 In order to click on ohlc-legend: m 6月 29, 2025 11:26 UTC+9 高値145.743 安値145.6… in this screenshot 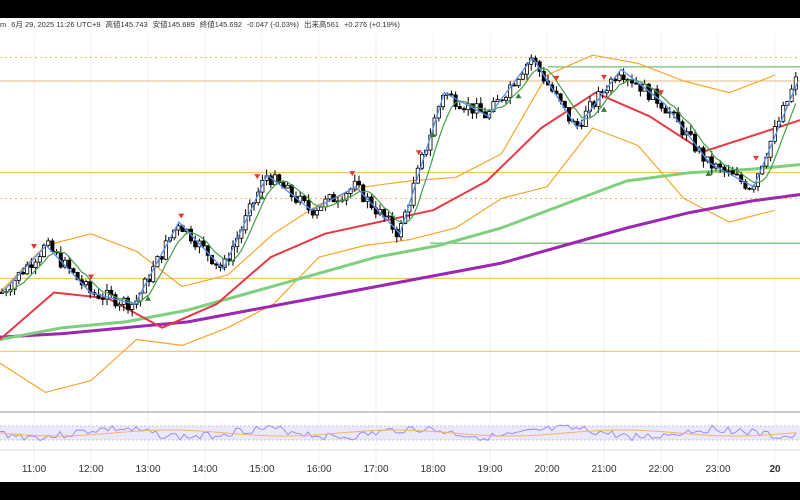, I will do `click(400, 25)`.